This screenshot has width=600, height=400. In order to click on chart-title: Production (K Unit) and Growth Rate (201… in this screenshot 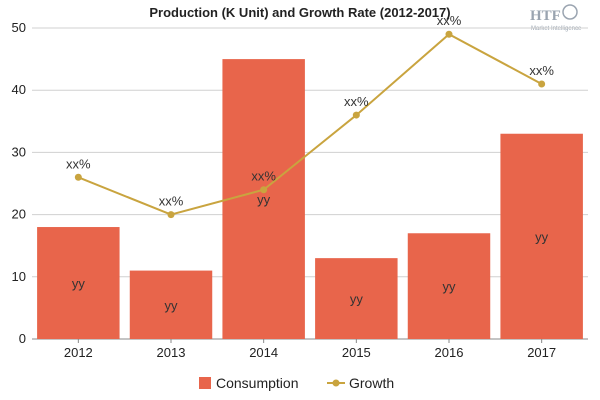, I will do `click(299, 12)`.